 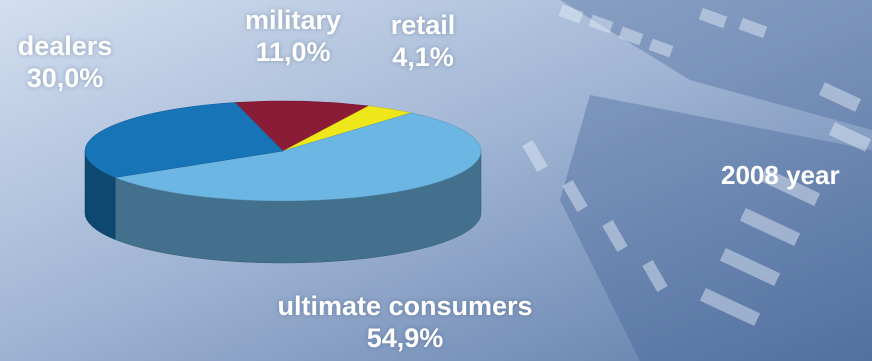 What do you see at coordinates (293, 36) in the screenshot?
I see `label-military: military 11,0%` at bounding box center [293, 36].